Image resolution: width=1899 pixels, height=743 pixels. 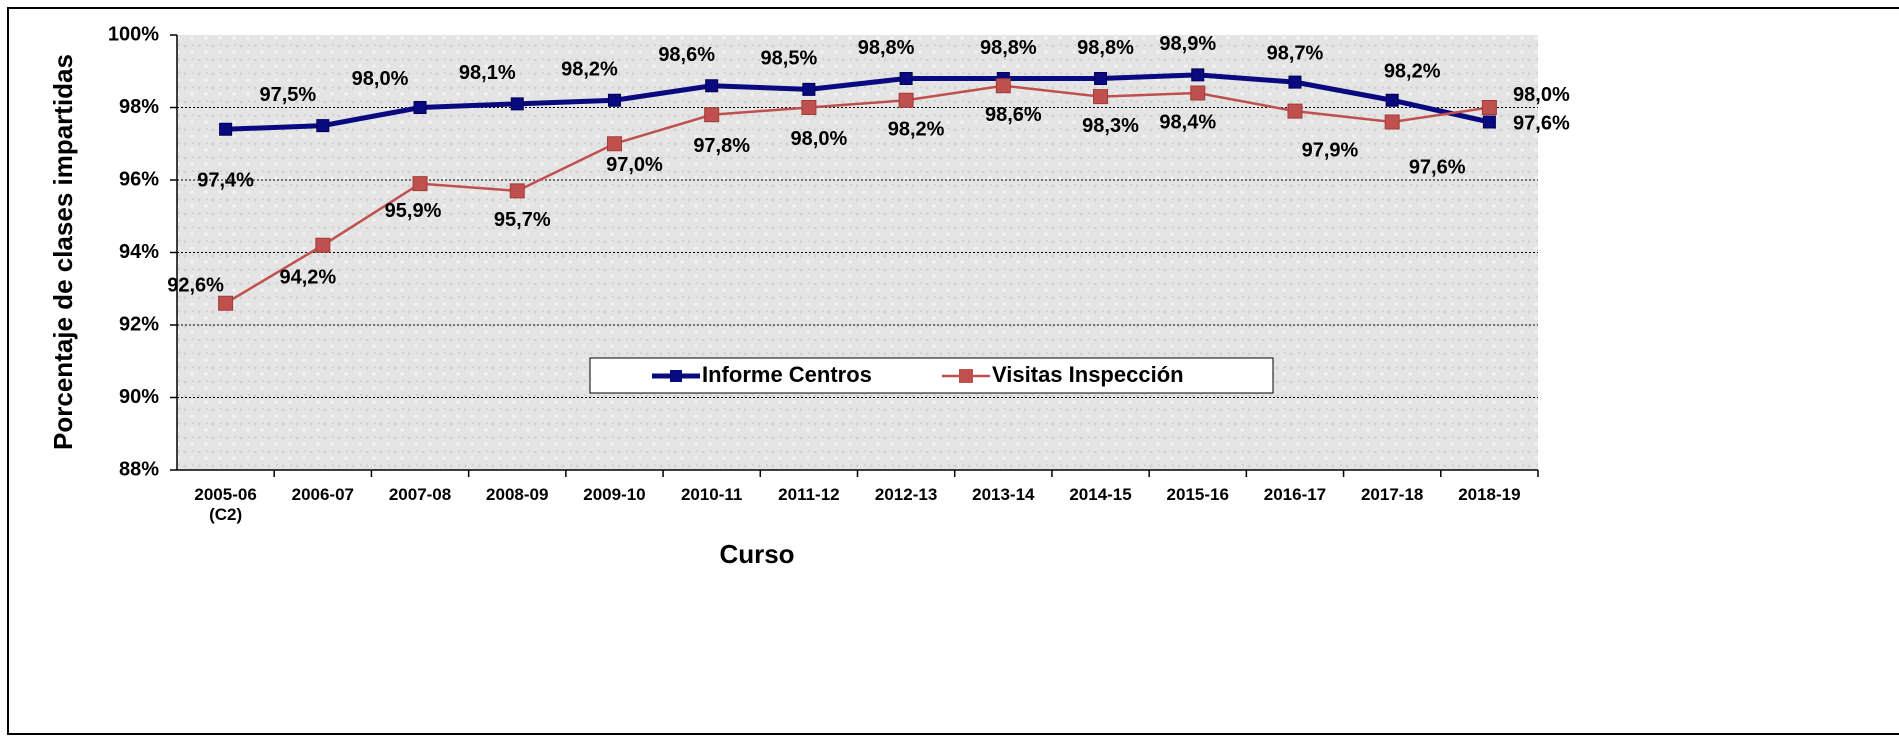 What do you see at coordinates (1100, 494) in the screenshot?
I see `x-tick-label: 2014-15` at bounding box center [1100, 494].